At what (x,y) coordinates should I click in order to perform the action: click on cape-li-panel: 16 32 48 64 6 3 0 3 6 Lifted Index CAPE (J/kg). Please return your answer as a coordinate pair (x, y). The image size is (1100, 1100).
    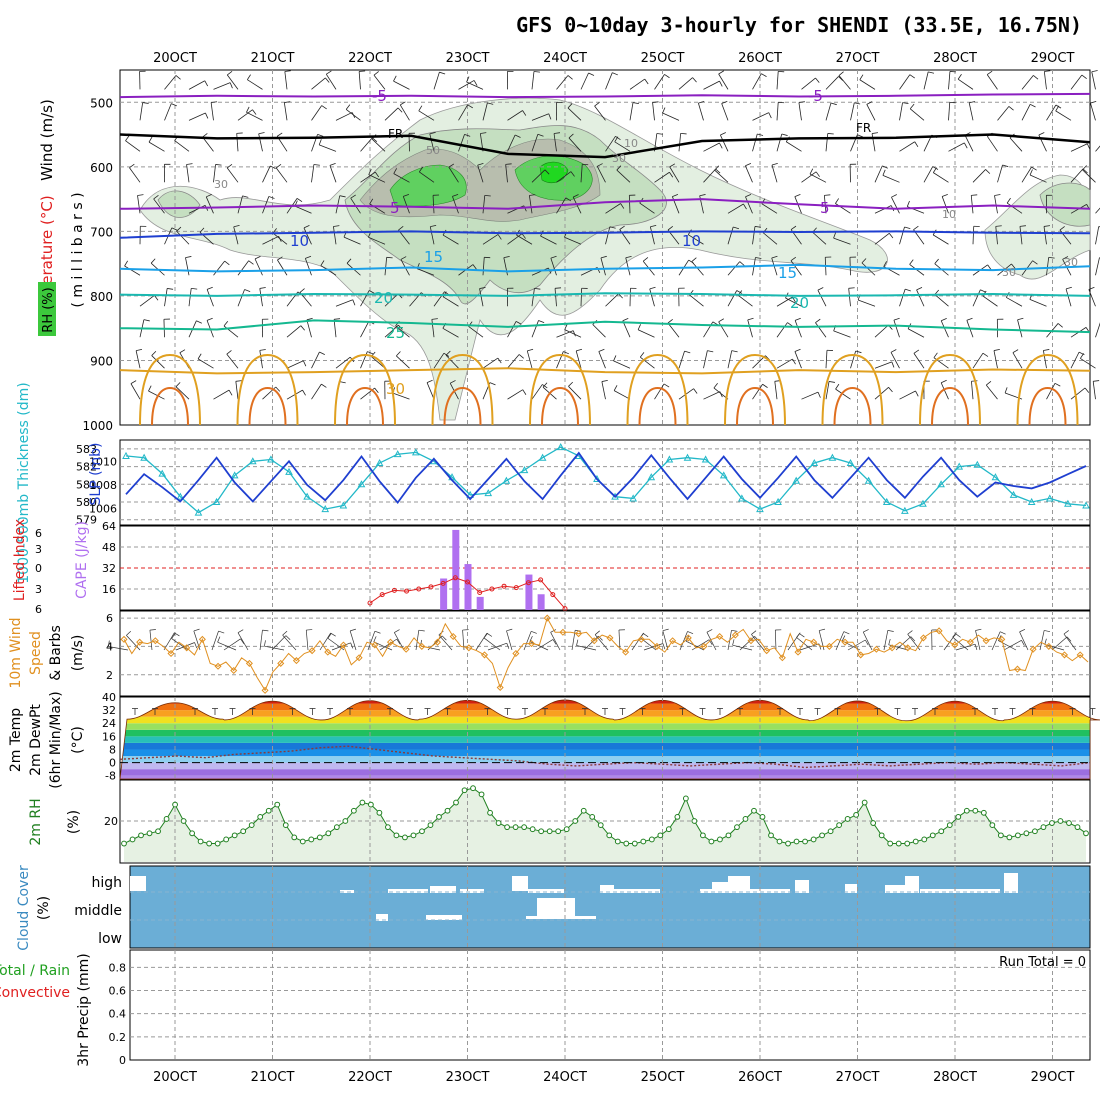
    Looking at the image, I should click on (551, 567).